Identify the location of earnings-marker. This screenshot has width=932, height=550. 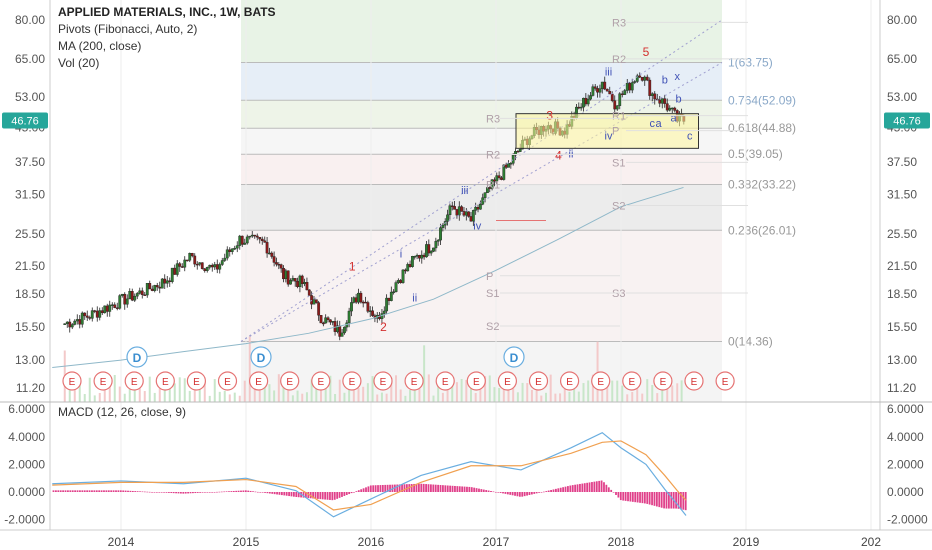
(196, 381).